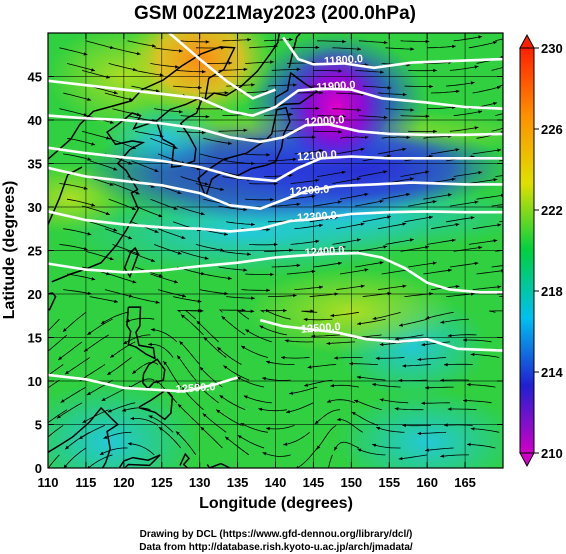 This screenshot has width=566, height=554. What do you see at coordinates (84, 437) in the screenshot?
I see `coast-borneo` at bounding box center [84, 437].